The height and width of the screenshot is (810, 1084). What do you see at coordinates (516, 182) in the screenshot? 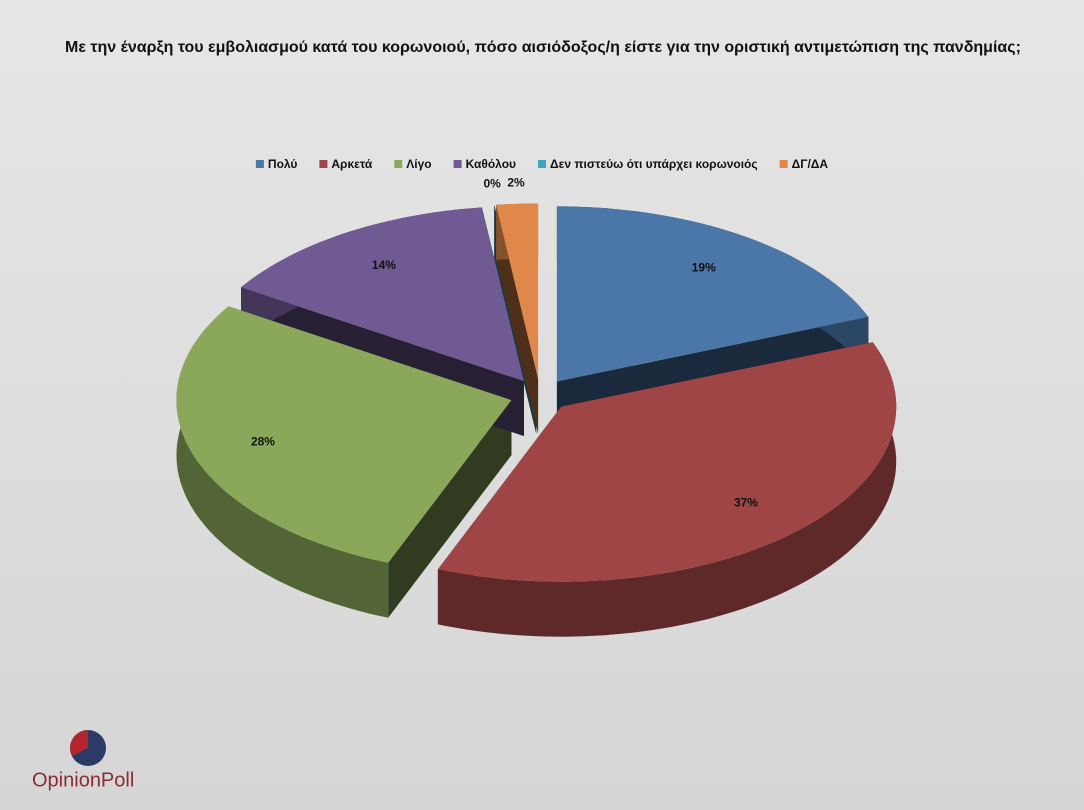
I see `data-label: 2%` at bounding box center [516, 182].